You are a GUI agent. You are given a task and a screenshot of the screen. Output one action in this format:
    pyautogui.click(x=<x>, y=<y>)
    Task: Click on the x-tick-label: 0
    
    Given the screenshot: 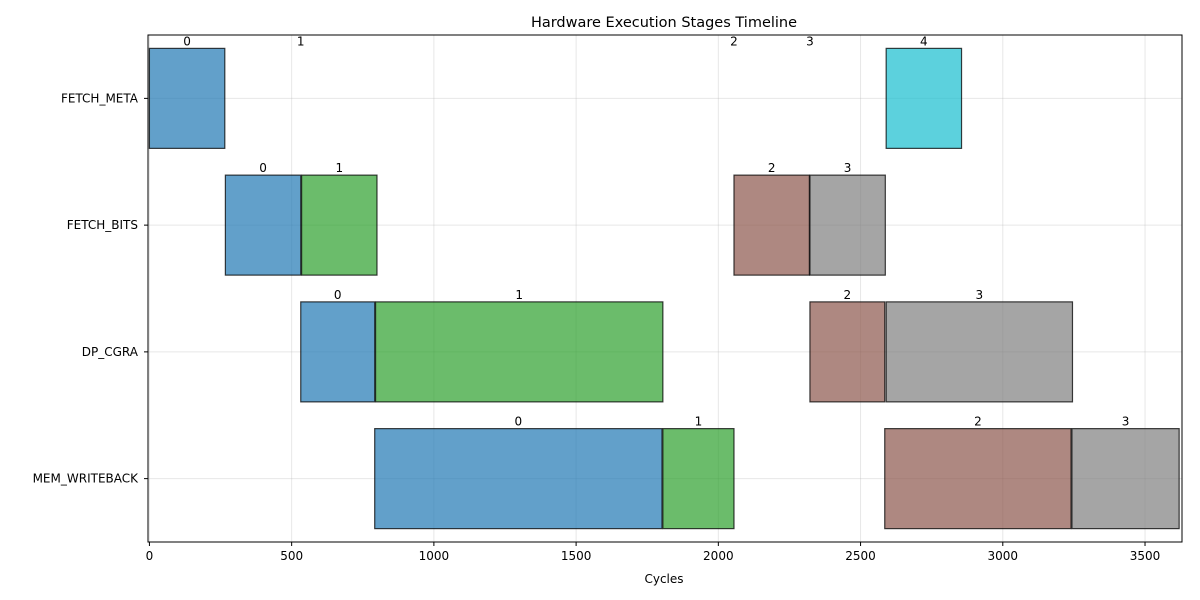 What is the action you would take?
    pyautogui.click(x=150, y=556)
    